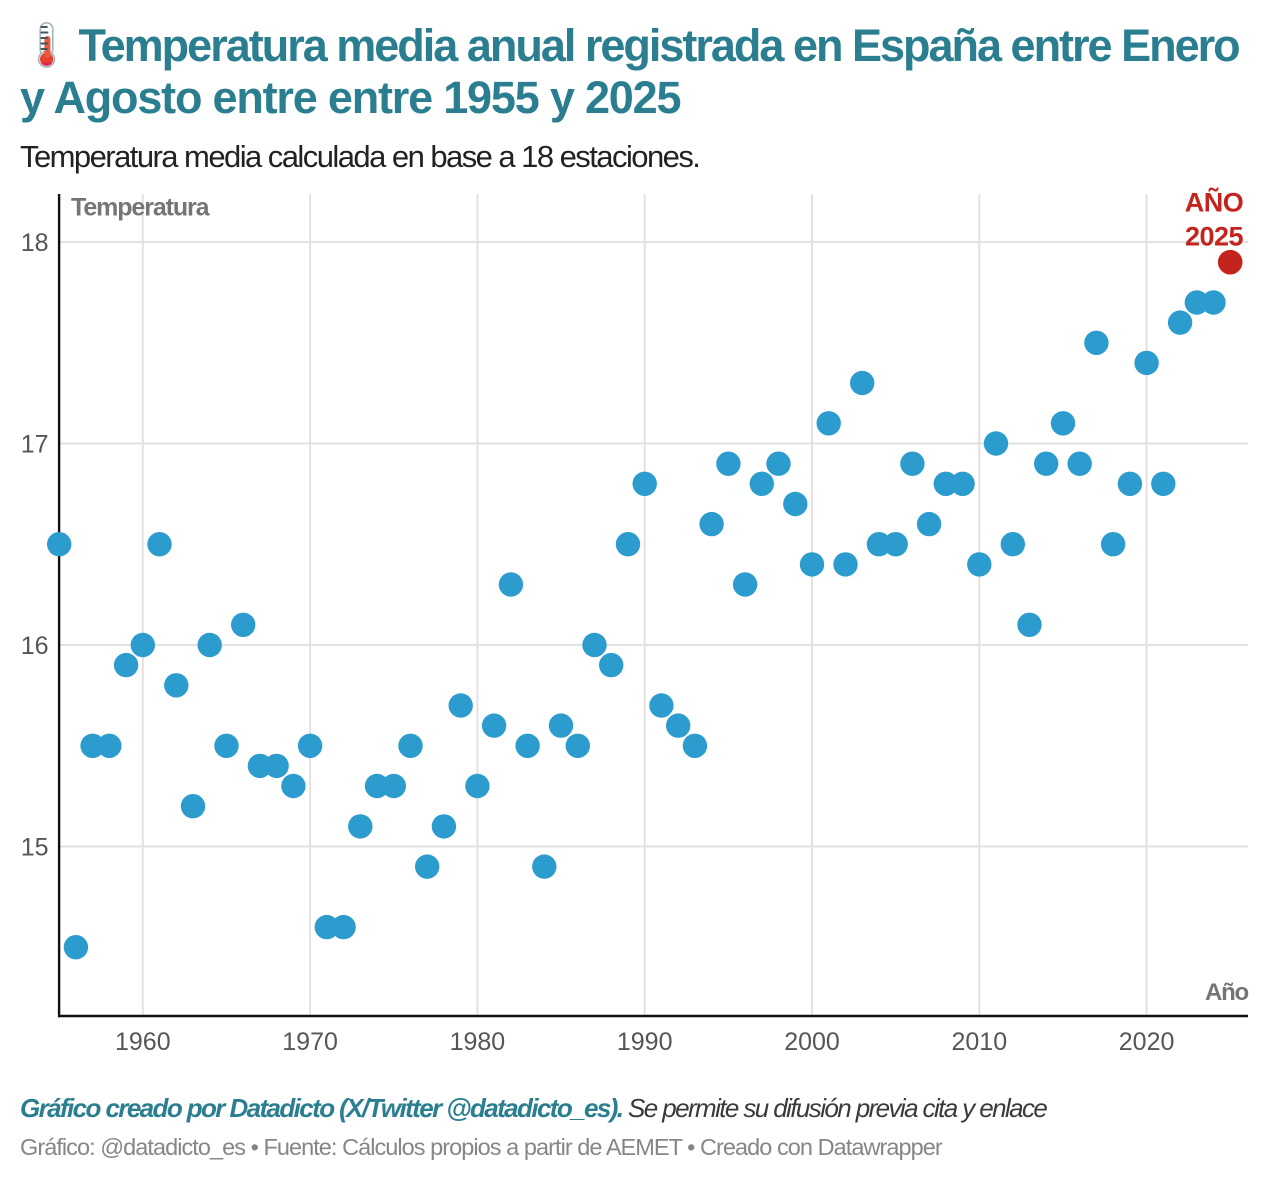 The width and height of the screenshot is (1268, 1180). I want to click on svg-text: 15, so click(35, 847).